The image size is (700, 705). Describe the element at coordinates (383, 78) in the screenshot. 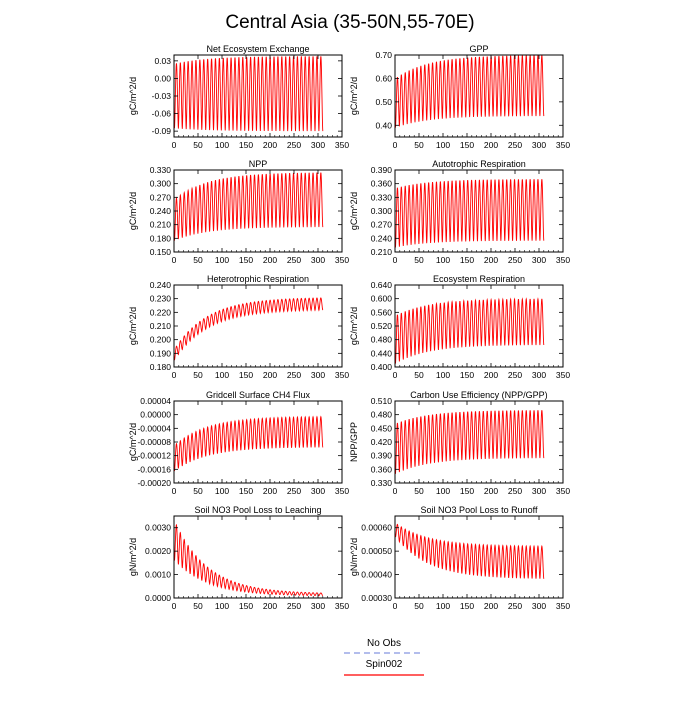

I see `y-tick-label: 0.60` at that location.